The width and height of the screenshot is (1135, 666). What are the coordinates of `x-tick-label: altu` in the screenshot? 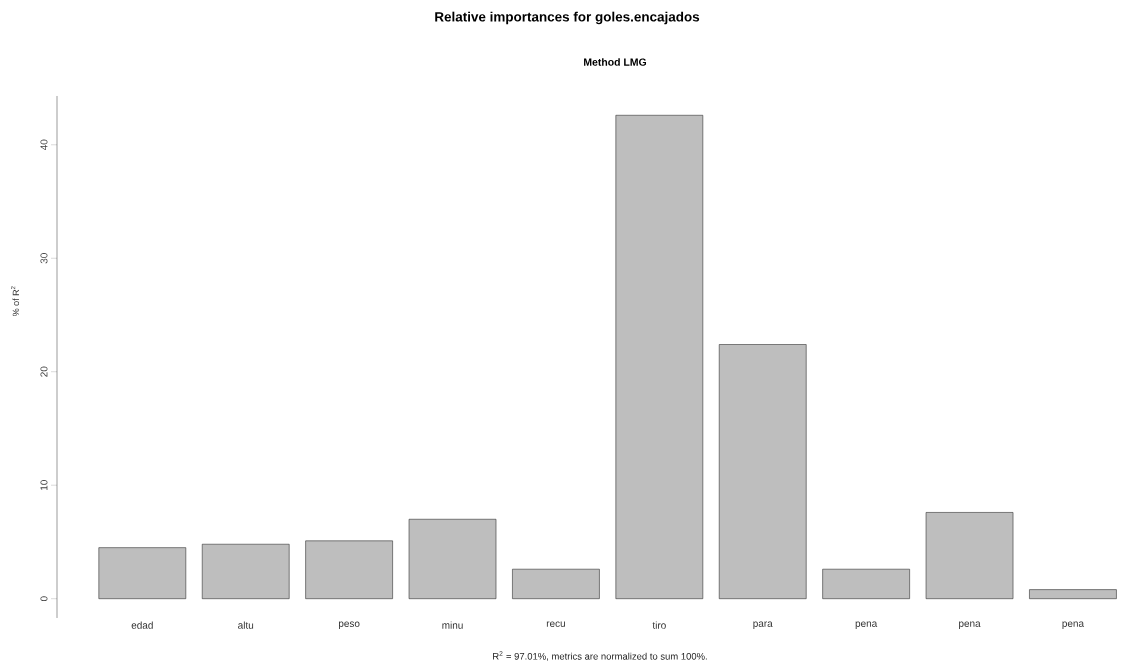 It's located at (246, 625).